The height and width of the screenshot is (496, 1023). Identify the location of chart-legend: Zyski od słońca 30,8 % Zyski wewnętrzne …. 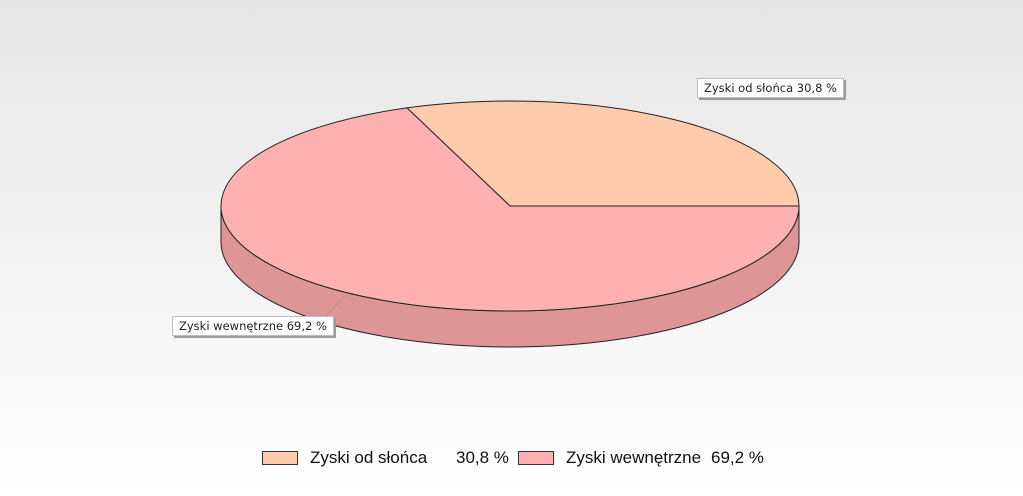
(513, 458).